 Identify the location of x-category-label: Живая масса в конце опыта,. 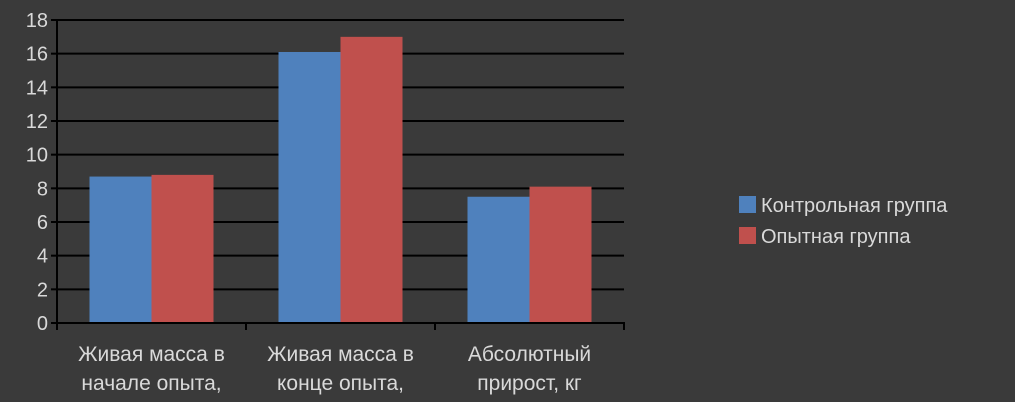
(340, 369).